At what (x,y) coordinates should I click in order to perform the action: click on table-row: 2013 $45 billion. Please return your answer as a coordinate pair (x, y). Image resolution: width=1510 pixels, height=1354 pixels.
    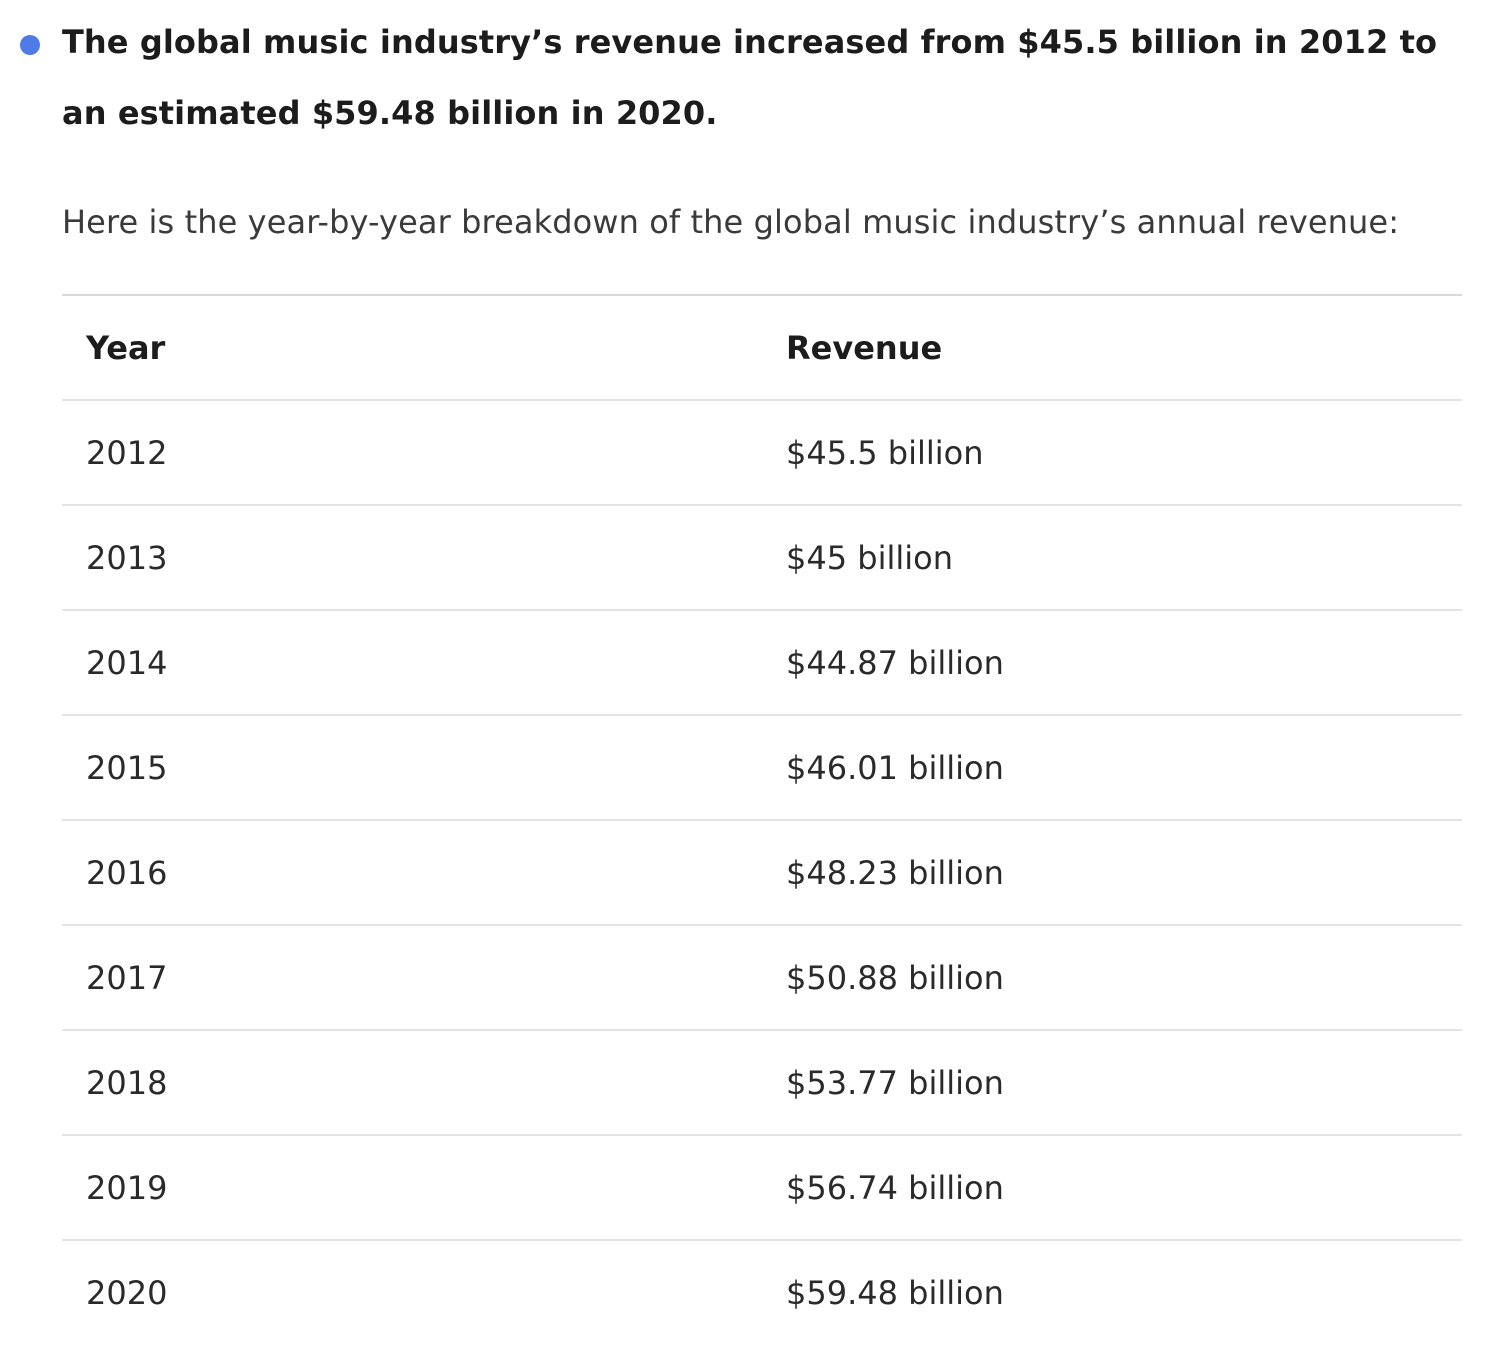
    Looking at the image, I should click on (762, 558).